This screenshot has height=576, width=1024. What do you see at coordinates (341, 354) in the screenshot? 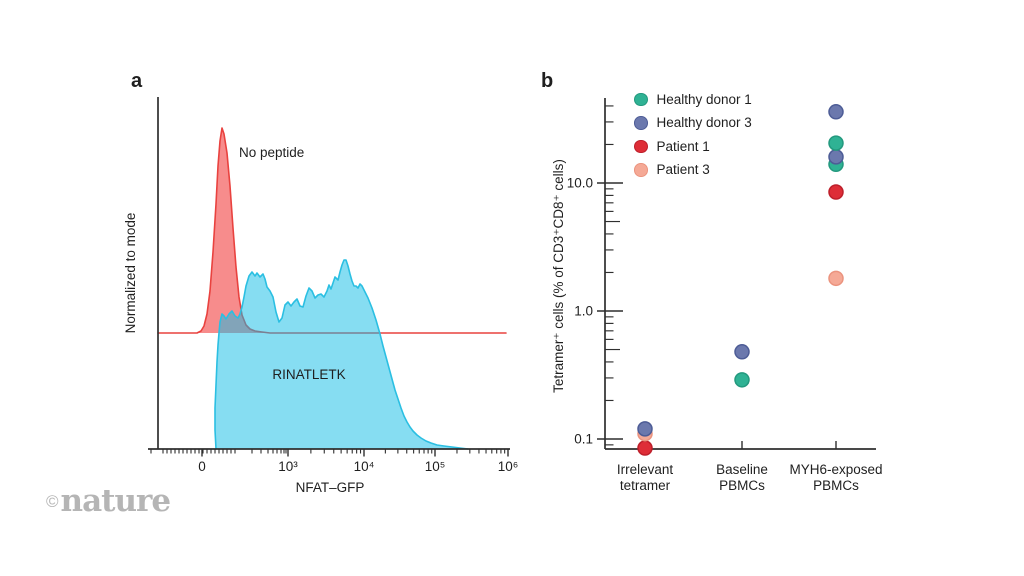
I see `histogram-curve-rinatletk` at bounding box center [341, 354].